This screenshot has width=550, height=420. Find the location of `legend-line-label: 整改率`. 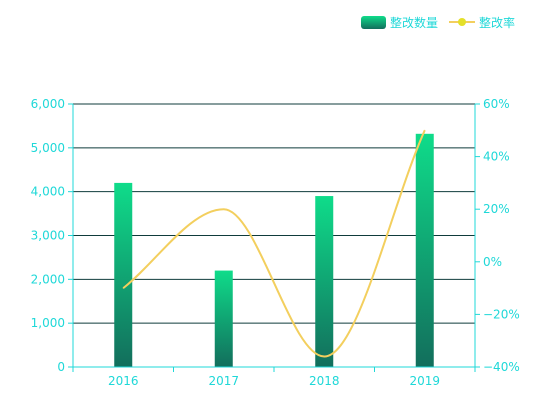

legend-line-label: 整改率 is located at coordinates (497, 22).